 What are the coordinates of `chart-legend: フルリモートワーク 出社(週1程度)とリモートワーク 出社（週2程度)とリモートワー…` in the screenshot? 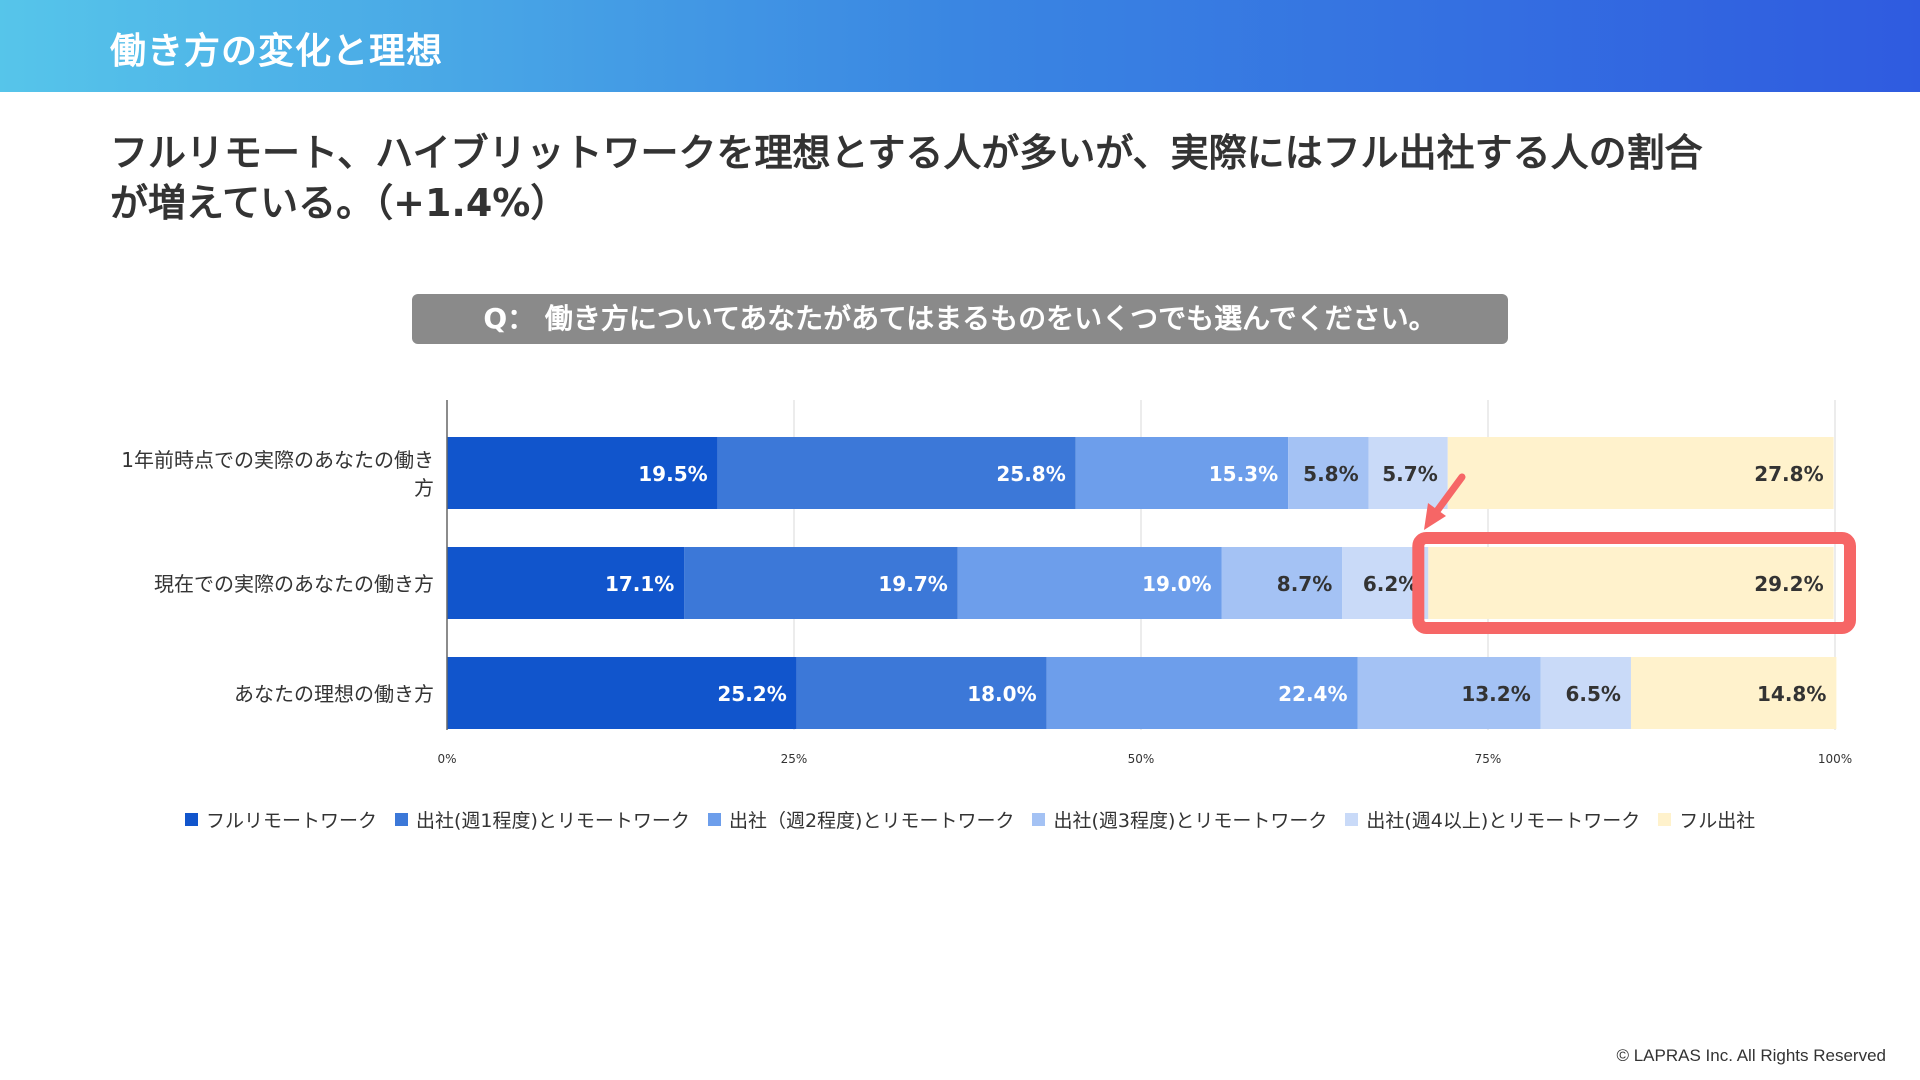 It's located at (970, 819).